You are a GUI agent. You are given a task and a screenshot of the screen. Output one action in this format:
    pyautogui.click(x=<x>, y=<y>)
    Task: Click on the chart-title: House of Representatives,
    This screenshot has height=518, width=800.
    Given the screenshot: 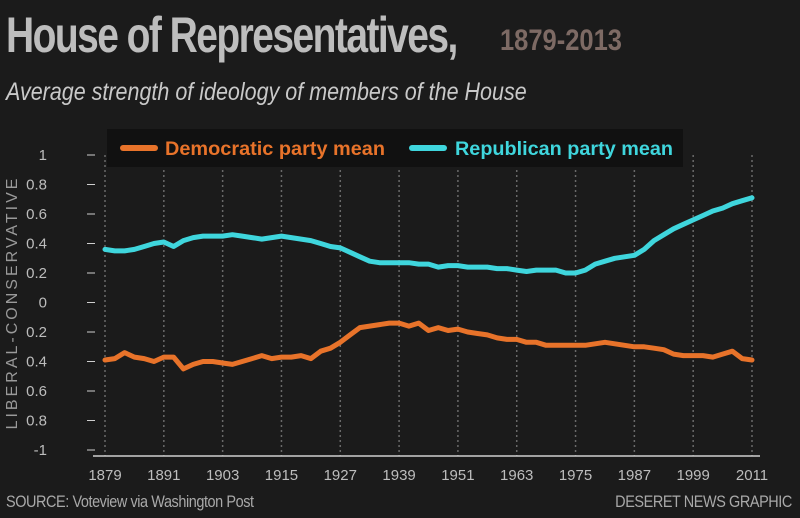 What is the action you would take?
    pyautogui.click(x=295, y=35)
    